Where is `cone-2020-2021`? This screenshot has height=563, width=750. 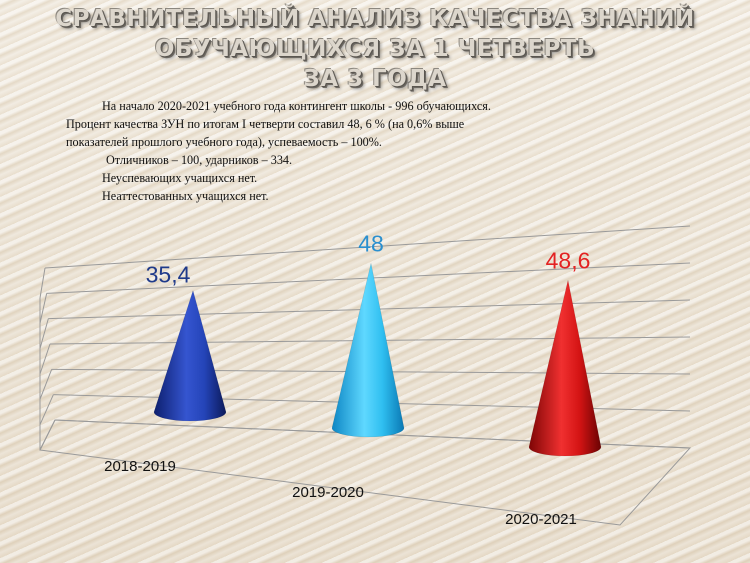
cone-2020-2021 is located at coordinates (565, 368).